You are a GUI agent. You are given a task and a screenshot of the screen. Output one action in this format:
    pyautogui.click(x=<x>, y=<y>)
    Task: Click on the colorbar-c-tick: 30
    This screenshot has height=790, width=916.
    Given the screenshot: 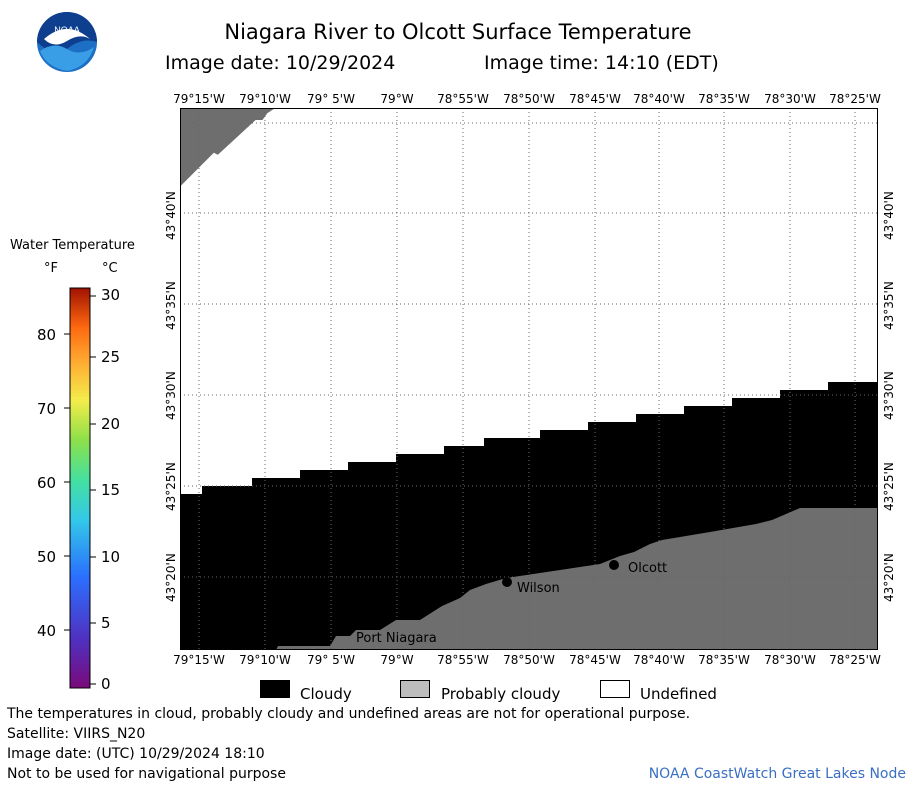 What is the action you would take?
    pyautogui.click(x=111, y=295)
    